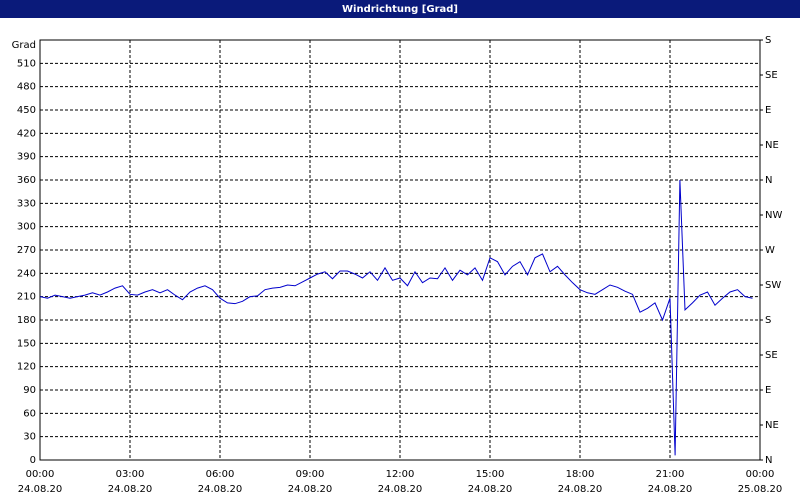 The width and height of the screenshot is (800, 500). Describe the element at coordinates (26, 320) in the screenshot. I see `y-tick-label: 180` at that location.